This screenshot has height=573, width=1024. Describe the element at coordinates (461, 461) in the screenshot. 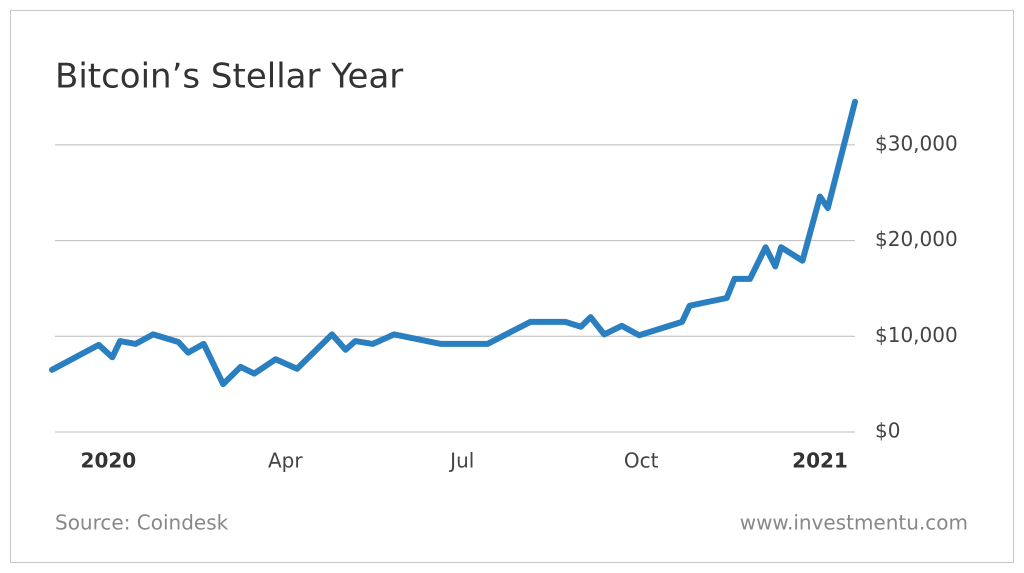

I see `x-tick-label: Jul` at that location.